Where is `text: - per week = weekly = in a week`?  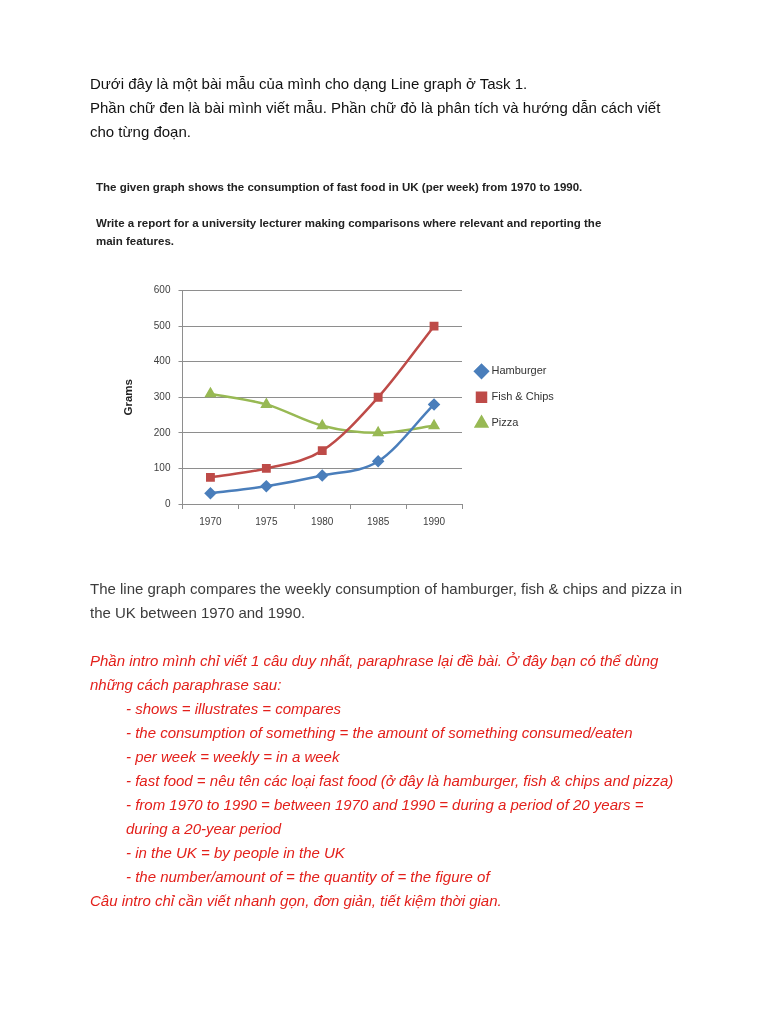 text: - per week = weekly = in a week is located at coordinates (233, 757).